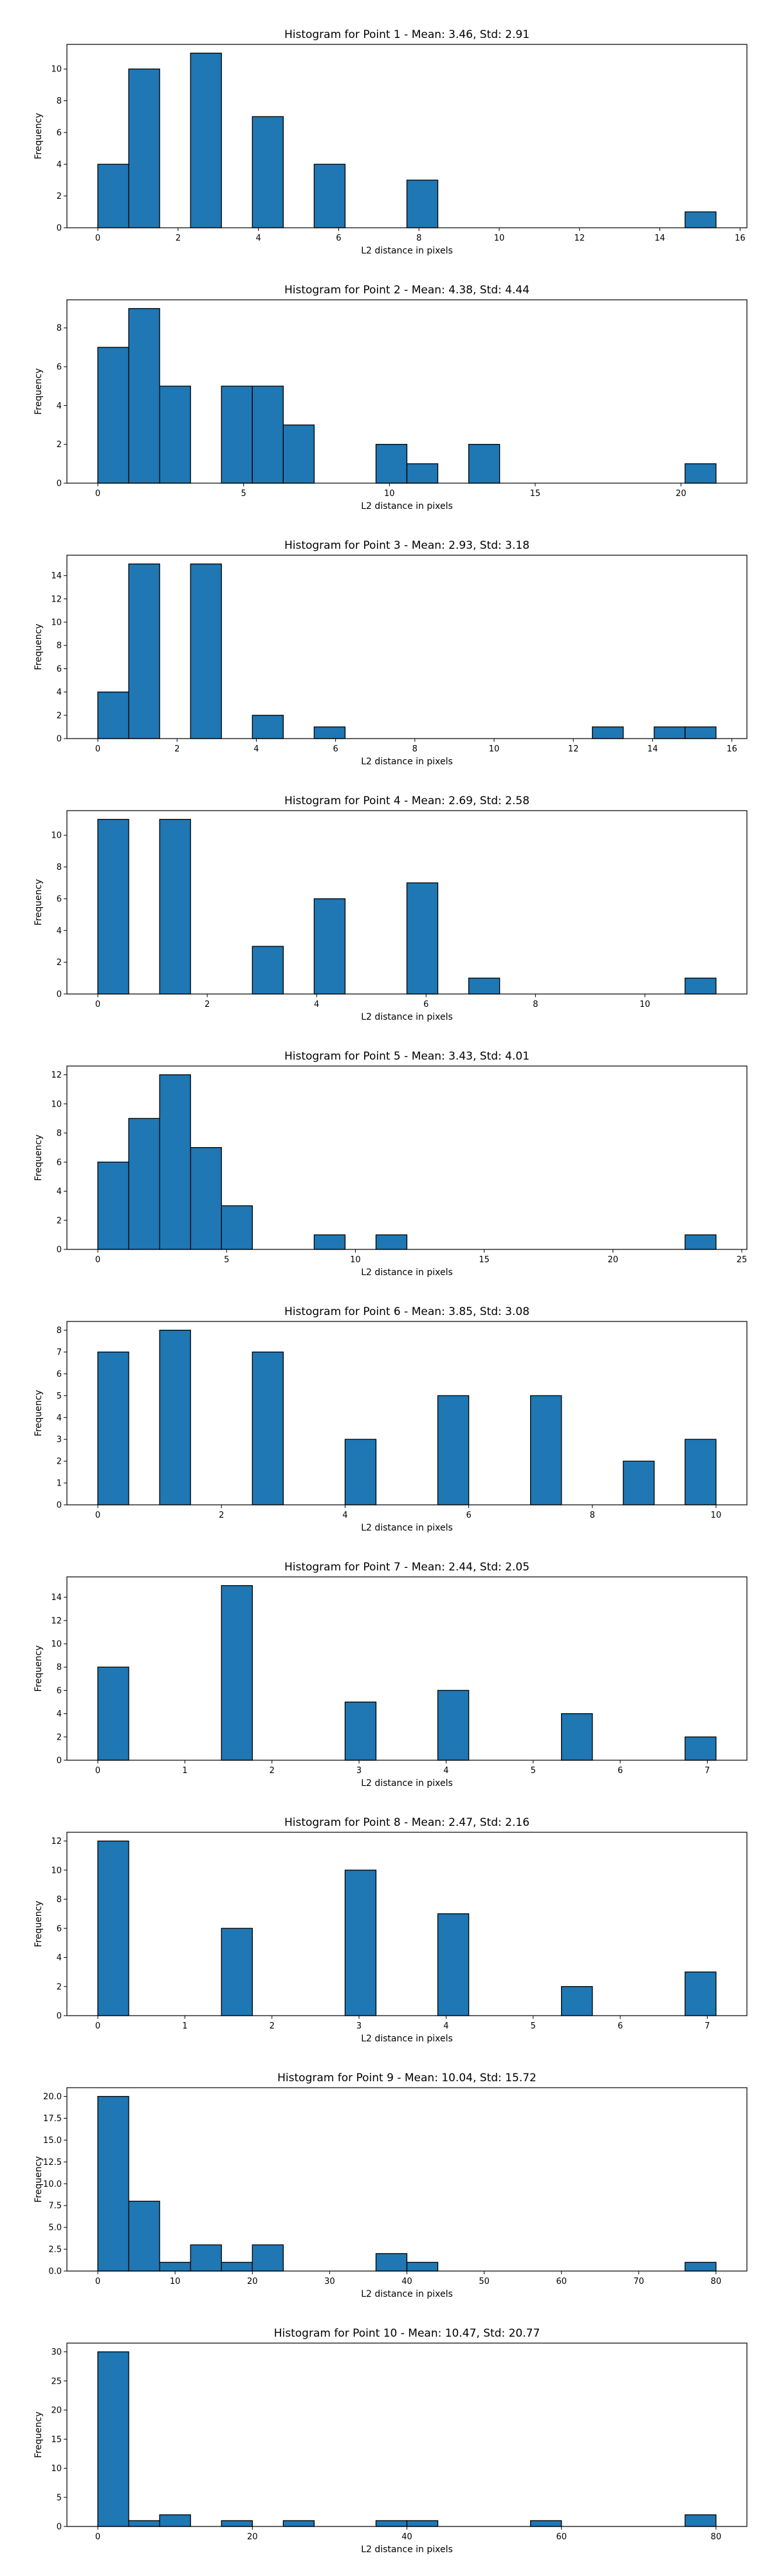 The width and height of the screenshot is (772, 2576). I want to click on x-tick-label: 8, so click(415, 749).